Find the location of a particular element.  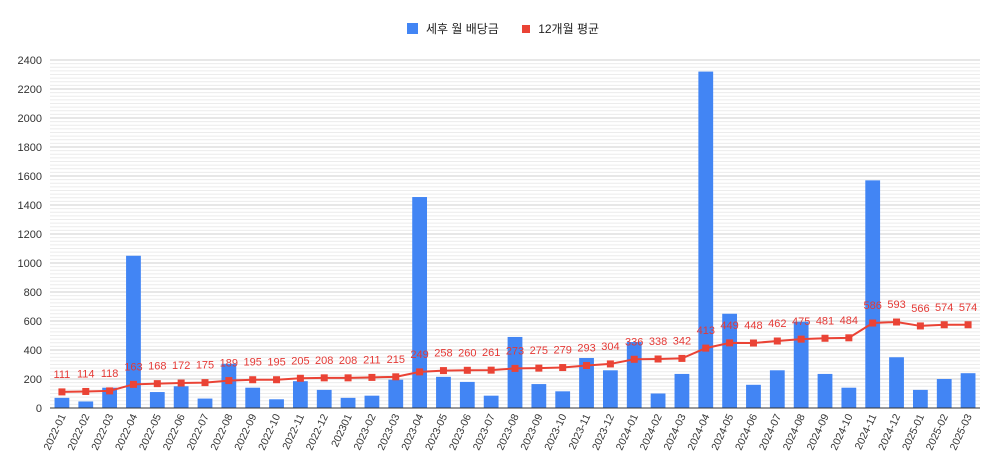

y-tick-label: 2000 is located at coordinates (30, 119).